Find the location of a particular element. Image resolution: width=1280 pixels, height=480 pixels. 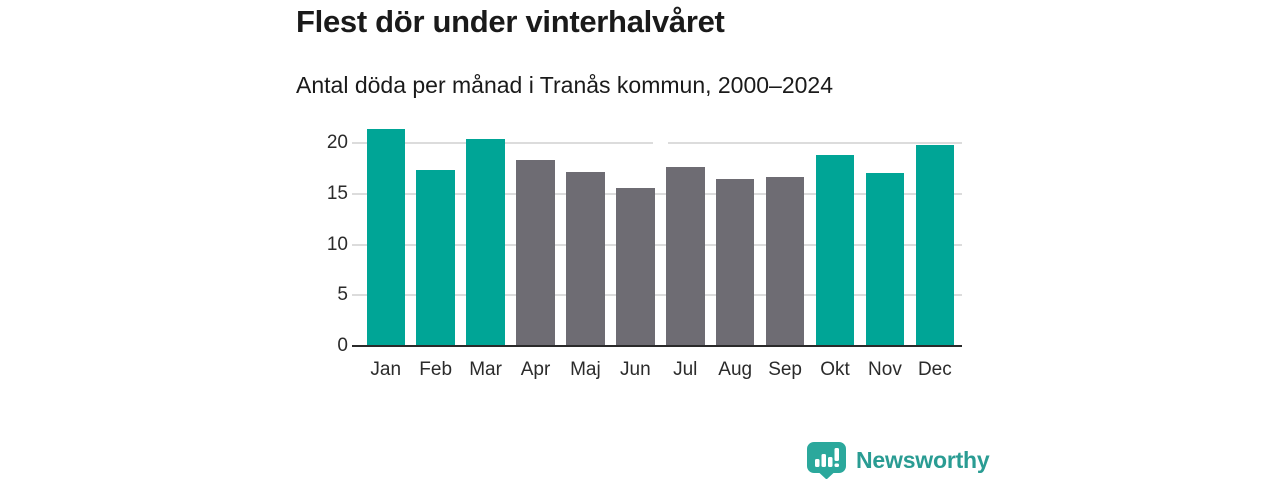

newsworthy-logo: Newsworthy is located at coordinates (898, 460).